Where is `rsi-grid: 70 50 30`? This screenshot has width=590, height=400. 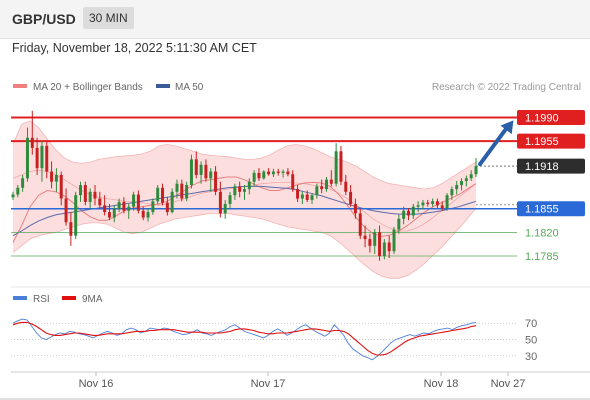
rsi-grid: 70 50 30 is located at coordinates (274, 340).